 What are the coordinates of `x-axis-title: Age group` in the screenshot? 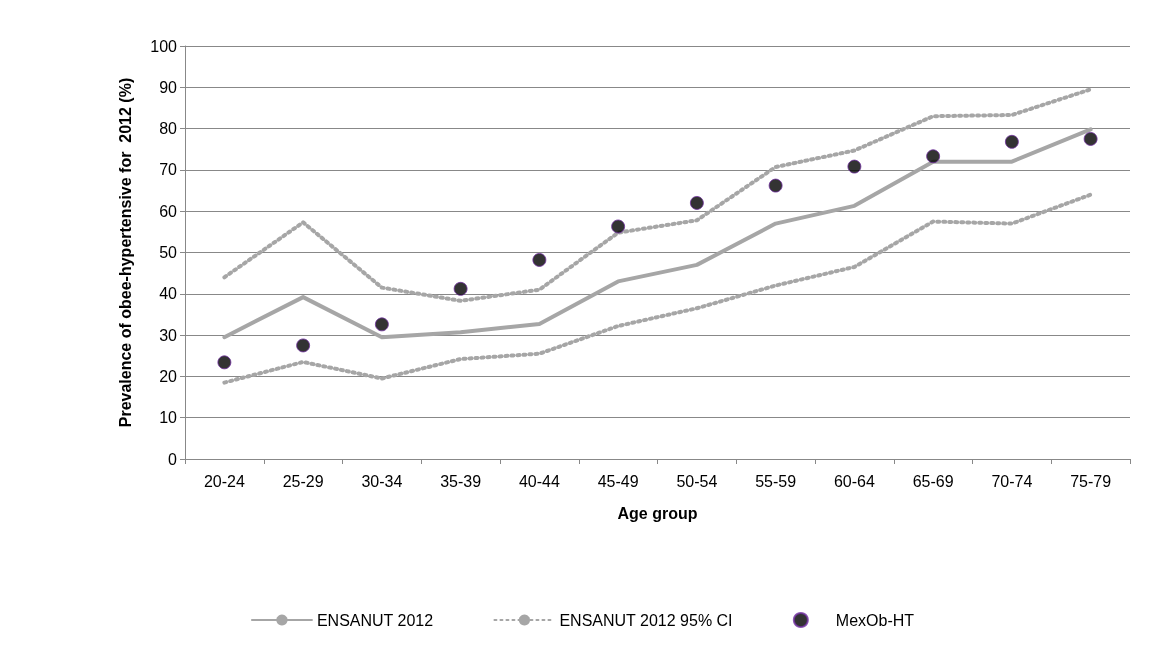 It's located at (657, 513).